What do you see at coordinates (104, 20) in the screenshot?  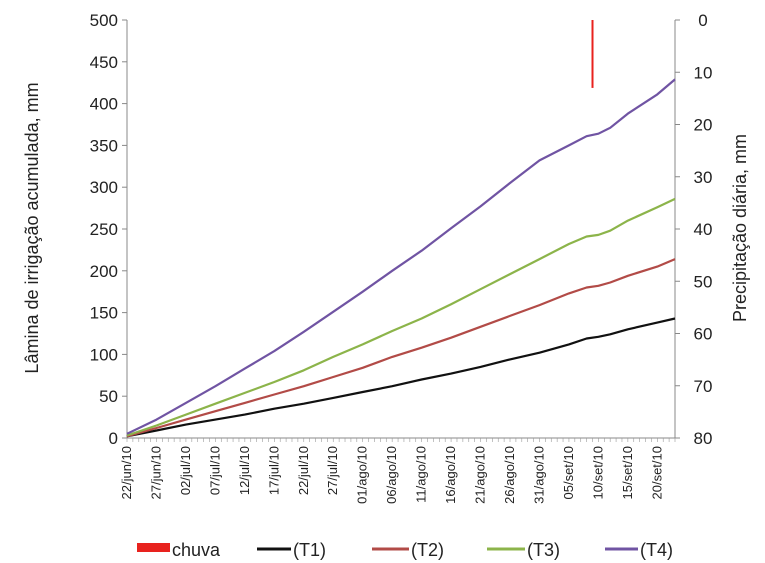 I see `y-tick-label: 500` at bounding box center [104, 20].